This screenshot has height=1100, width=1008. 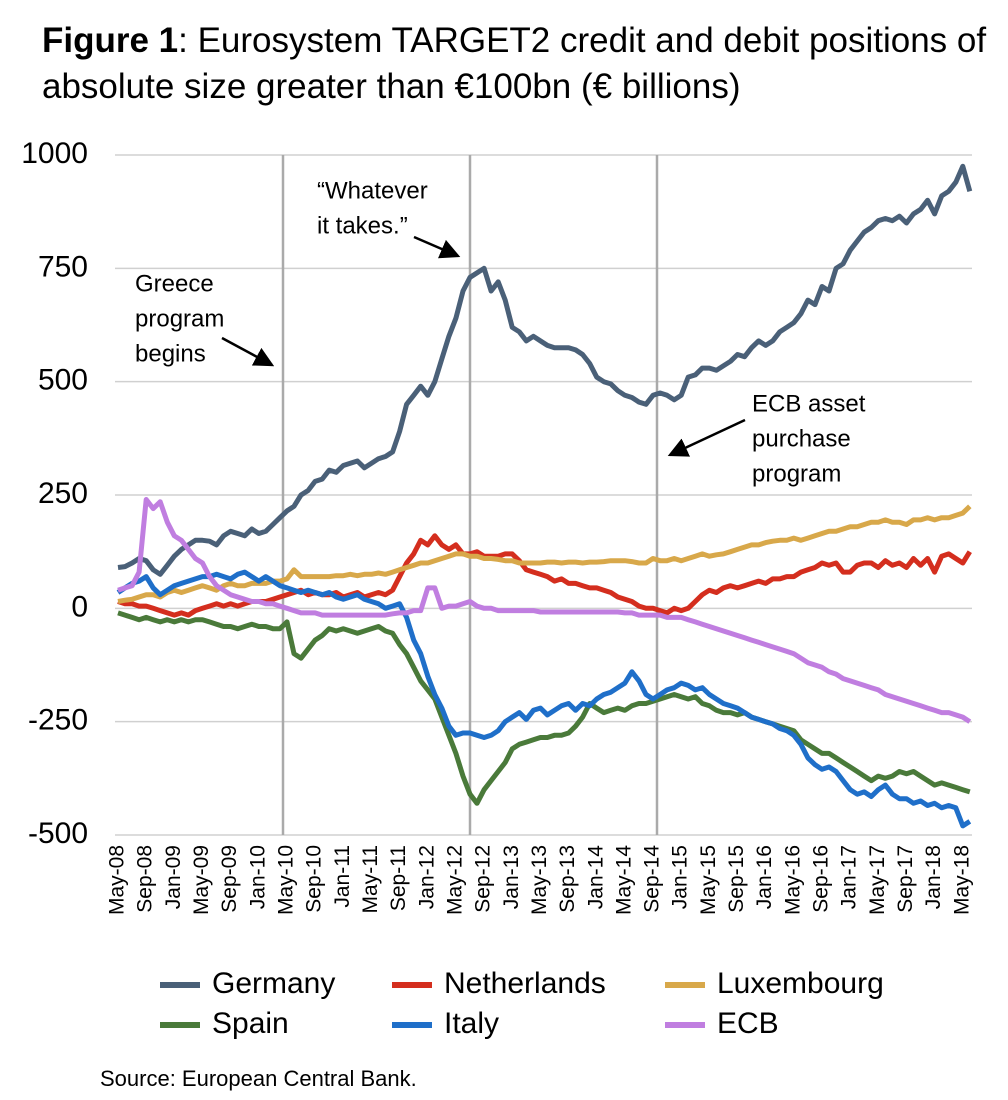 I want to click on annotation: purchase, so click(x=801, y=438).